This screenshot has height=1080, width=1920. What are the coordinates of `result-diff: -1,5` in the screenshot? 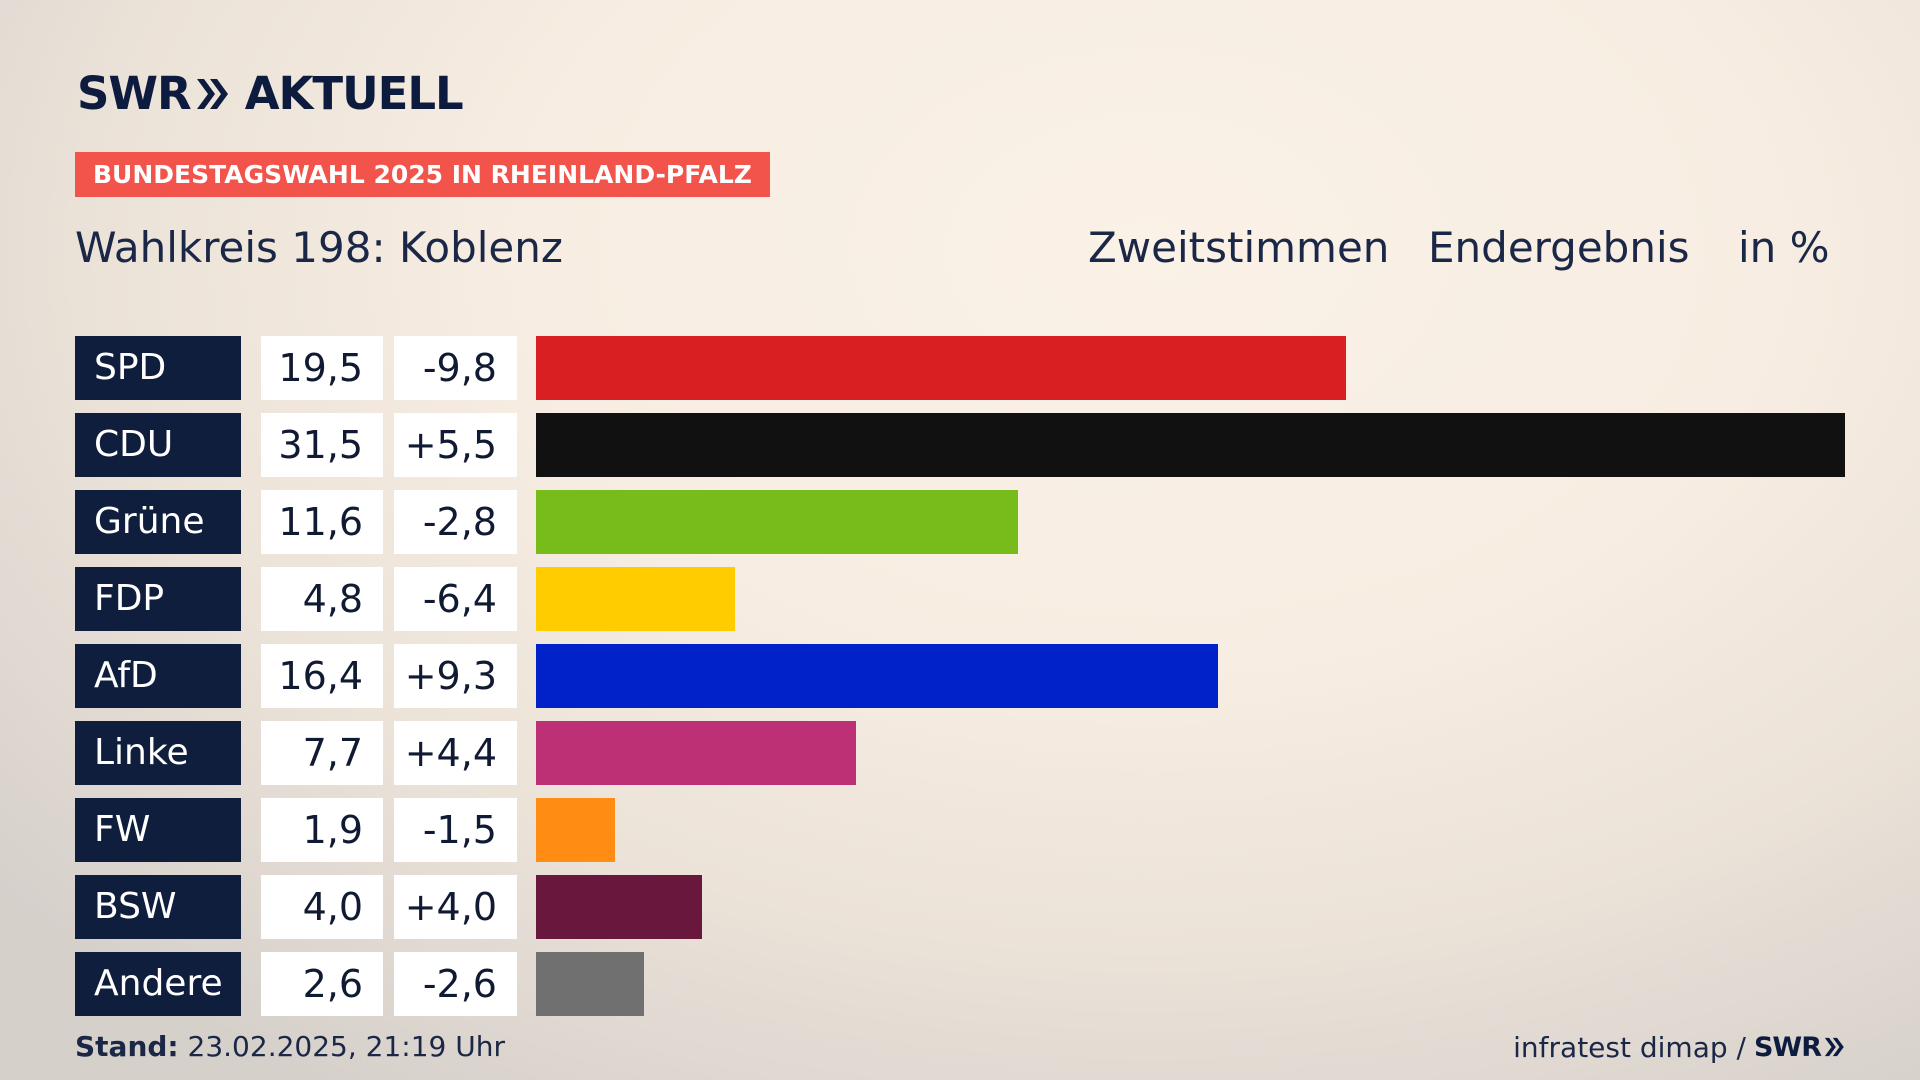 It's located at (455, 830).